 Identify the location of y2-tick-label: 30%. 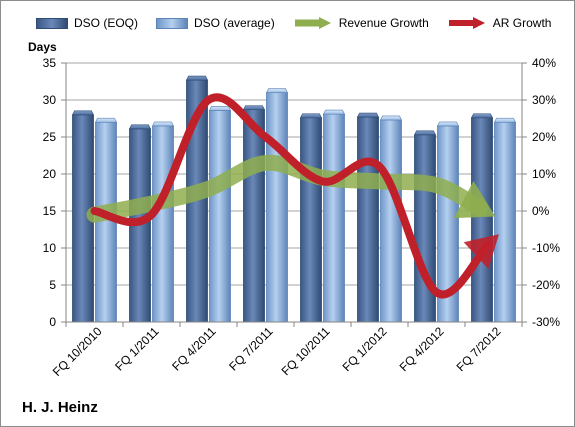
(544, 100).